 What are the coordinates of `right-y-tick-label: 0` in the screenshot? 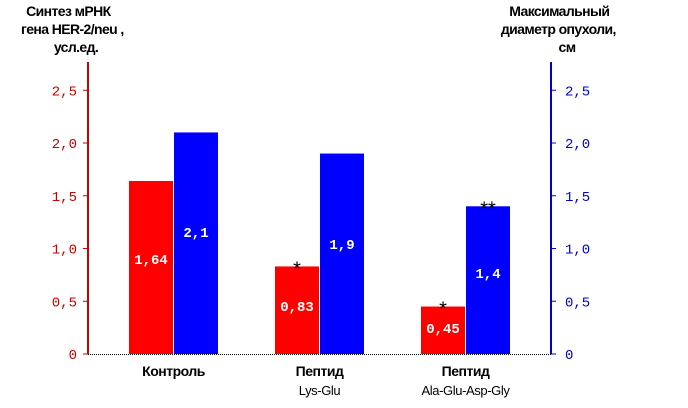 It's located at (569, 356).